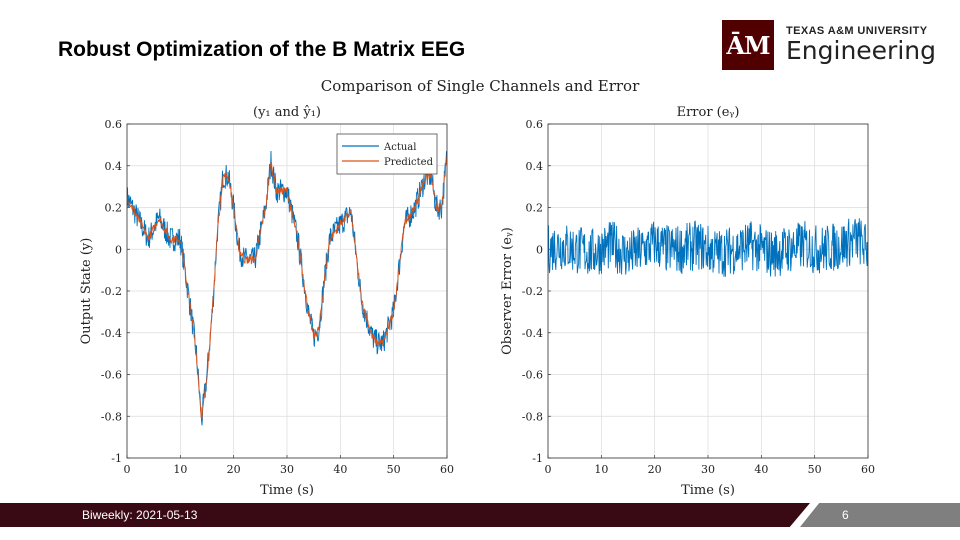  What do you see at coordinates (845, 515) in the screenshot?
I see `page-number: 6` at bounding box center [845, 515].